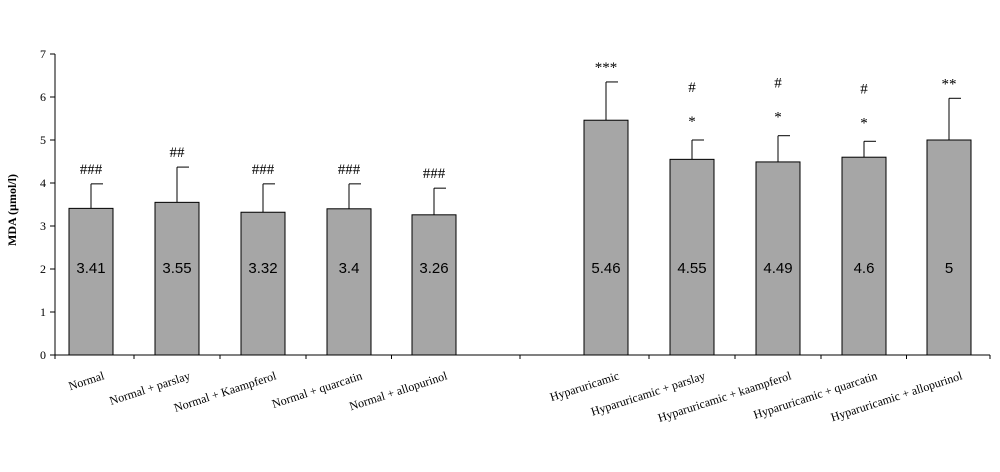  What do you see at coordinates (176, 268) in the screenshot?
I see `bar-value-label: 3.55` at bounding box center [176, 268].